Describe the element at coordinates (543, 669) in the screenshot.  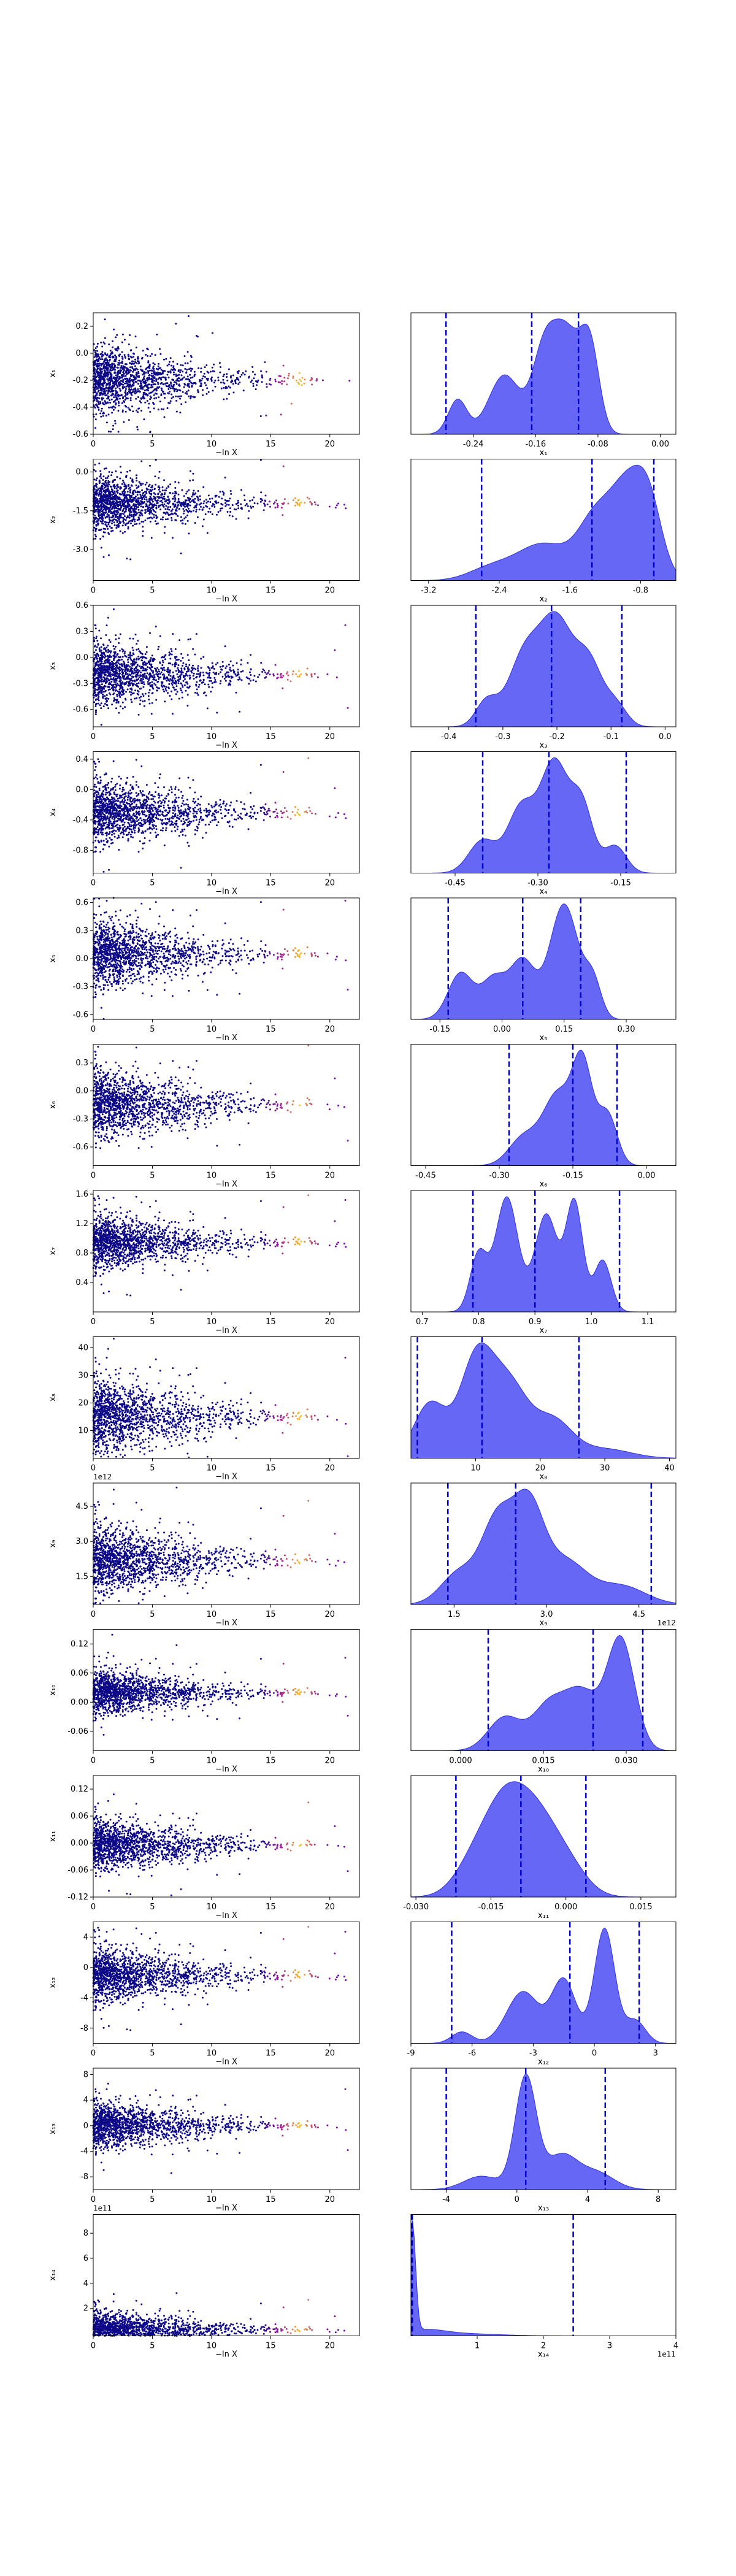
I see `hist-density-x3` at that location.